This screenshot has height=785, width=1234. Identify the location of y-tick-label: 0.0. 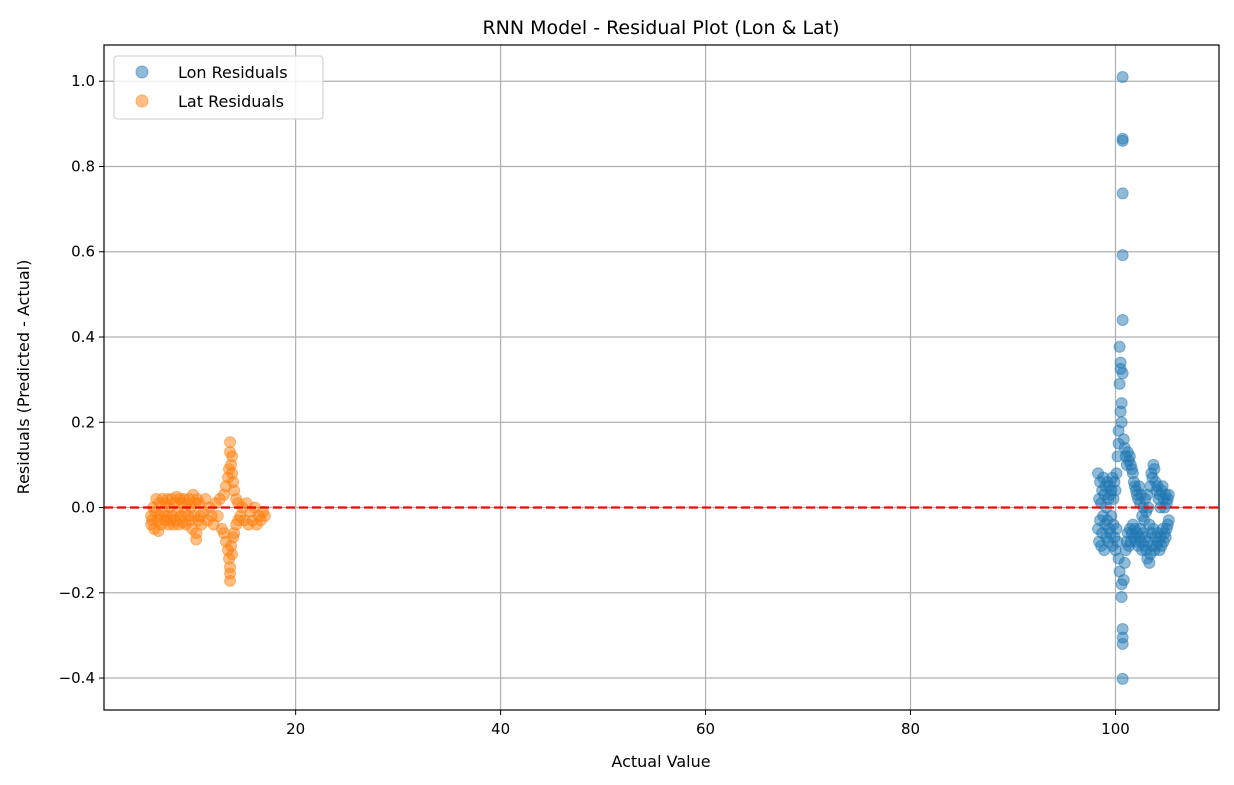
(83, 508).